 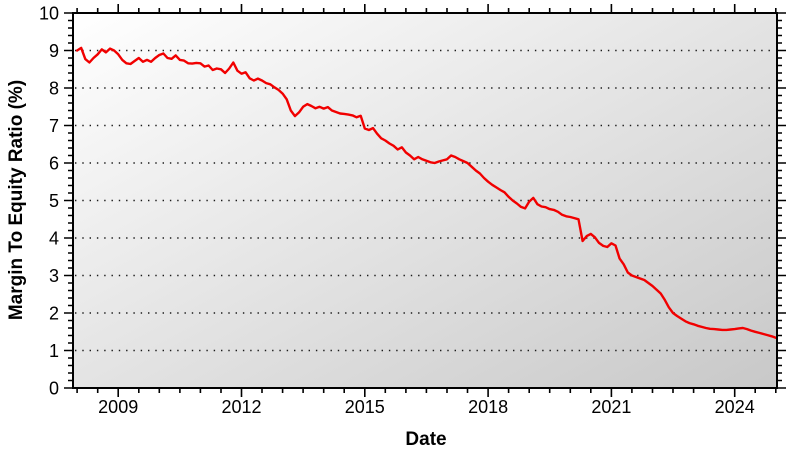 I want to click on x-tick-label: 2021, so click(x=611, y=407).